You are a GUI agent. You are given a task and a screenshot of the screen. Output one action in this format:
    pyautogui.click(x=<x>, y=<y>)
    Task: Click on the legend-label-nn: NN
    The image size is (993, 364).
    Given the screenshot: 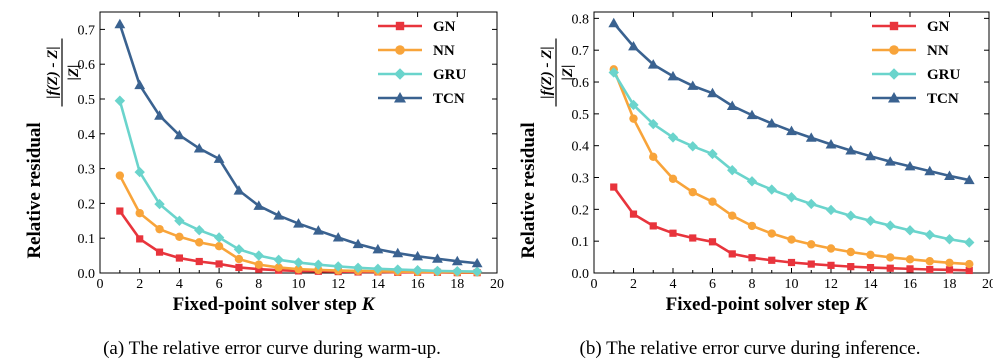 What is the action you would take?
    pyautogui.click(x=444, y=51)
    